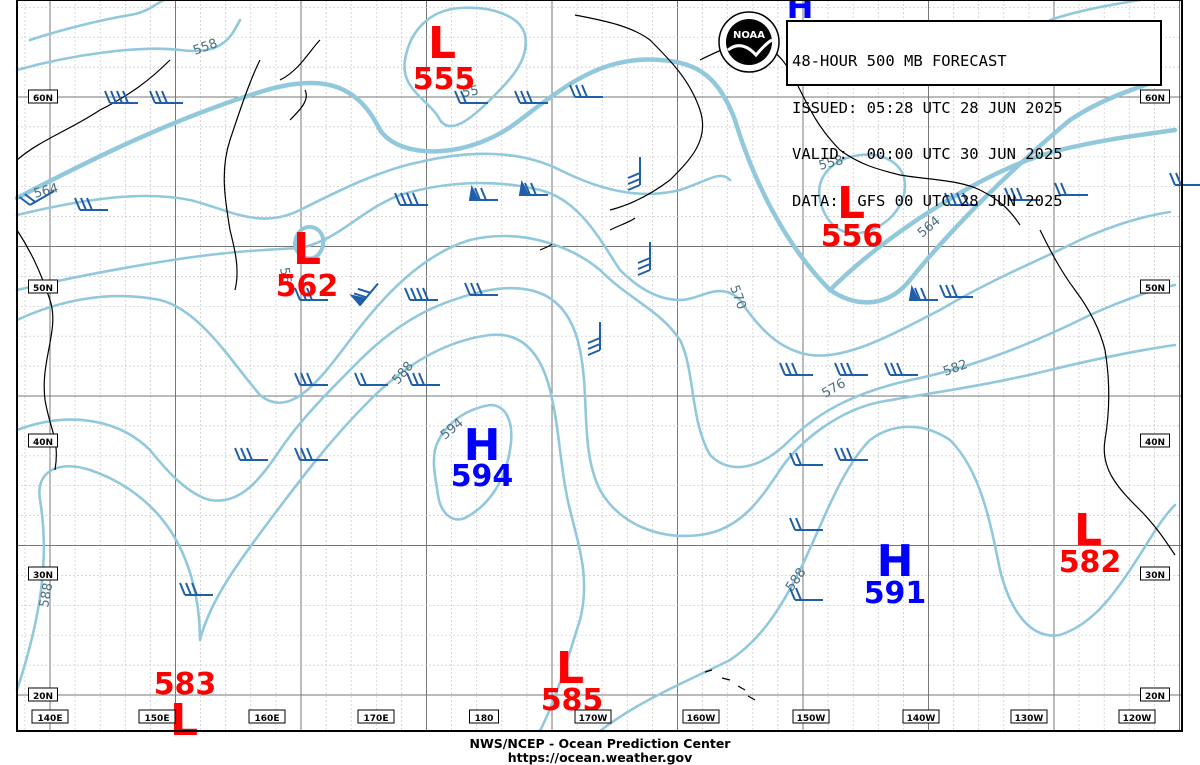  I want to click on high-symbol: H, so click(482, 445).